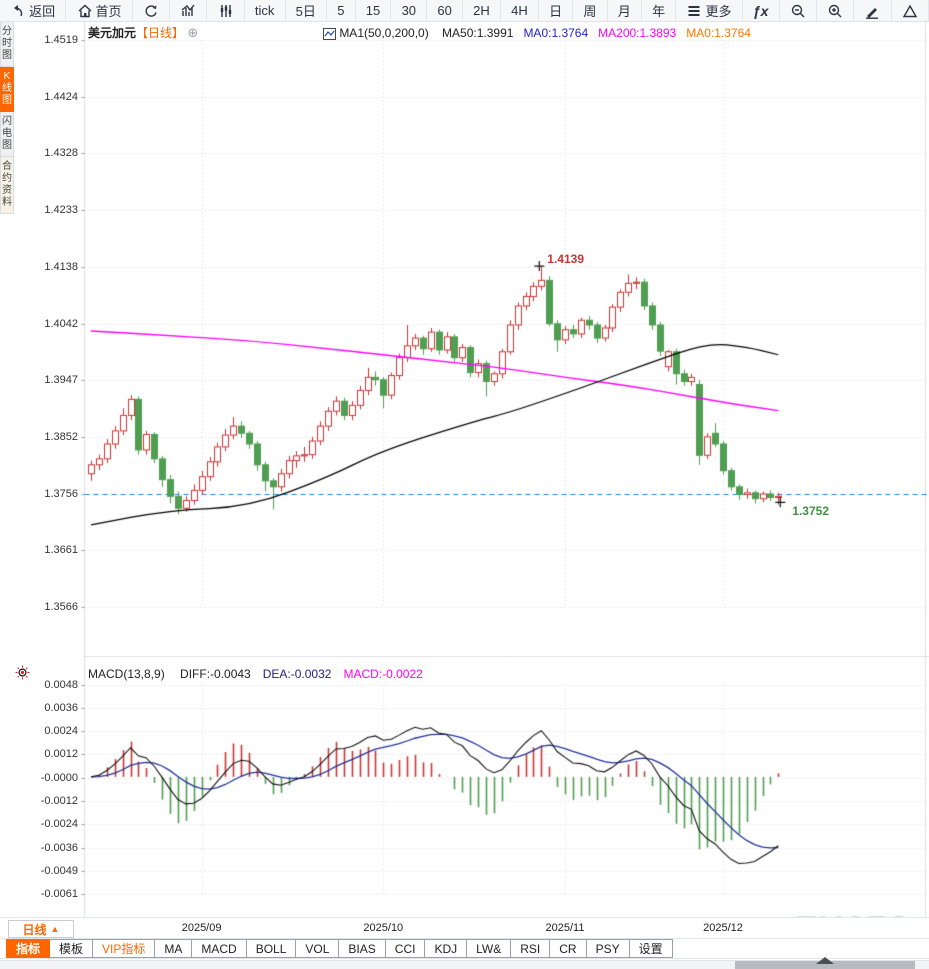  Describe the element at coordinates (271, 948) in the screenshot. I see `tab-BOLL: BOLL` at that location.